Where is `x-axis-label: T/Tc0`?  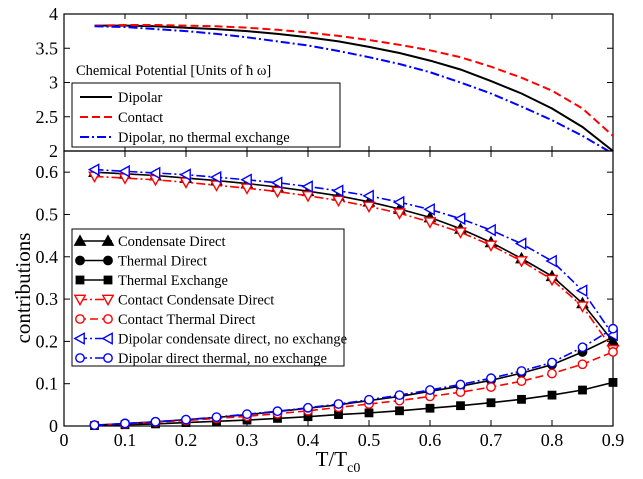
x-axis-label: T/Tc0 is located at coordinates (338, 461).